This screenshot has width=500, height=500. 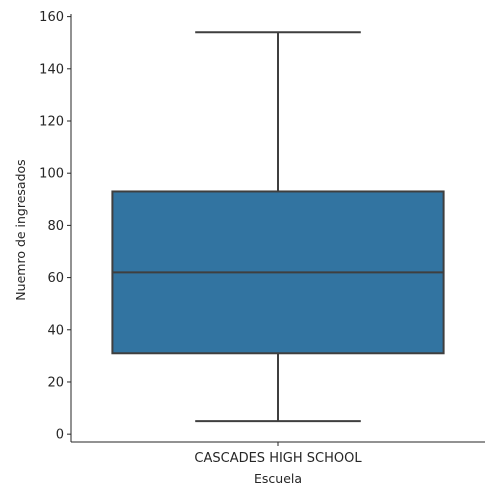 What do you see at coordinates (55, 382) in the screenshot?
I see `y-tick-label: 20` at bounding box center [55, 382].